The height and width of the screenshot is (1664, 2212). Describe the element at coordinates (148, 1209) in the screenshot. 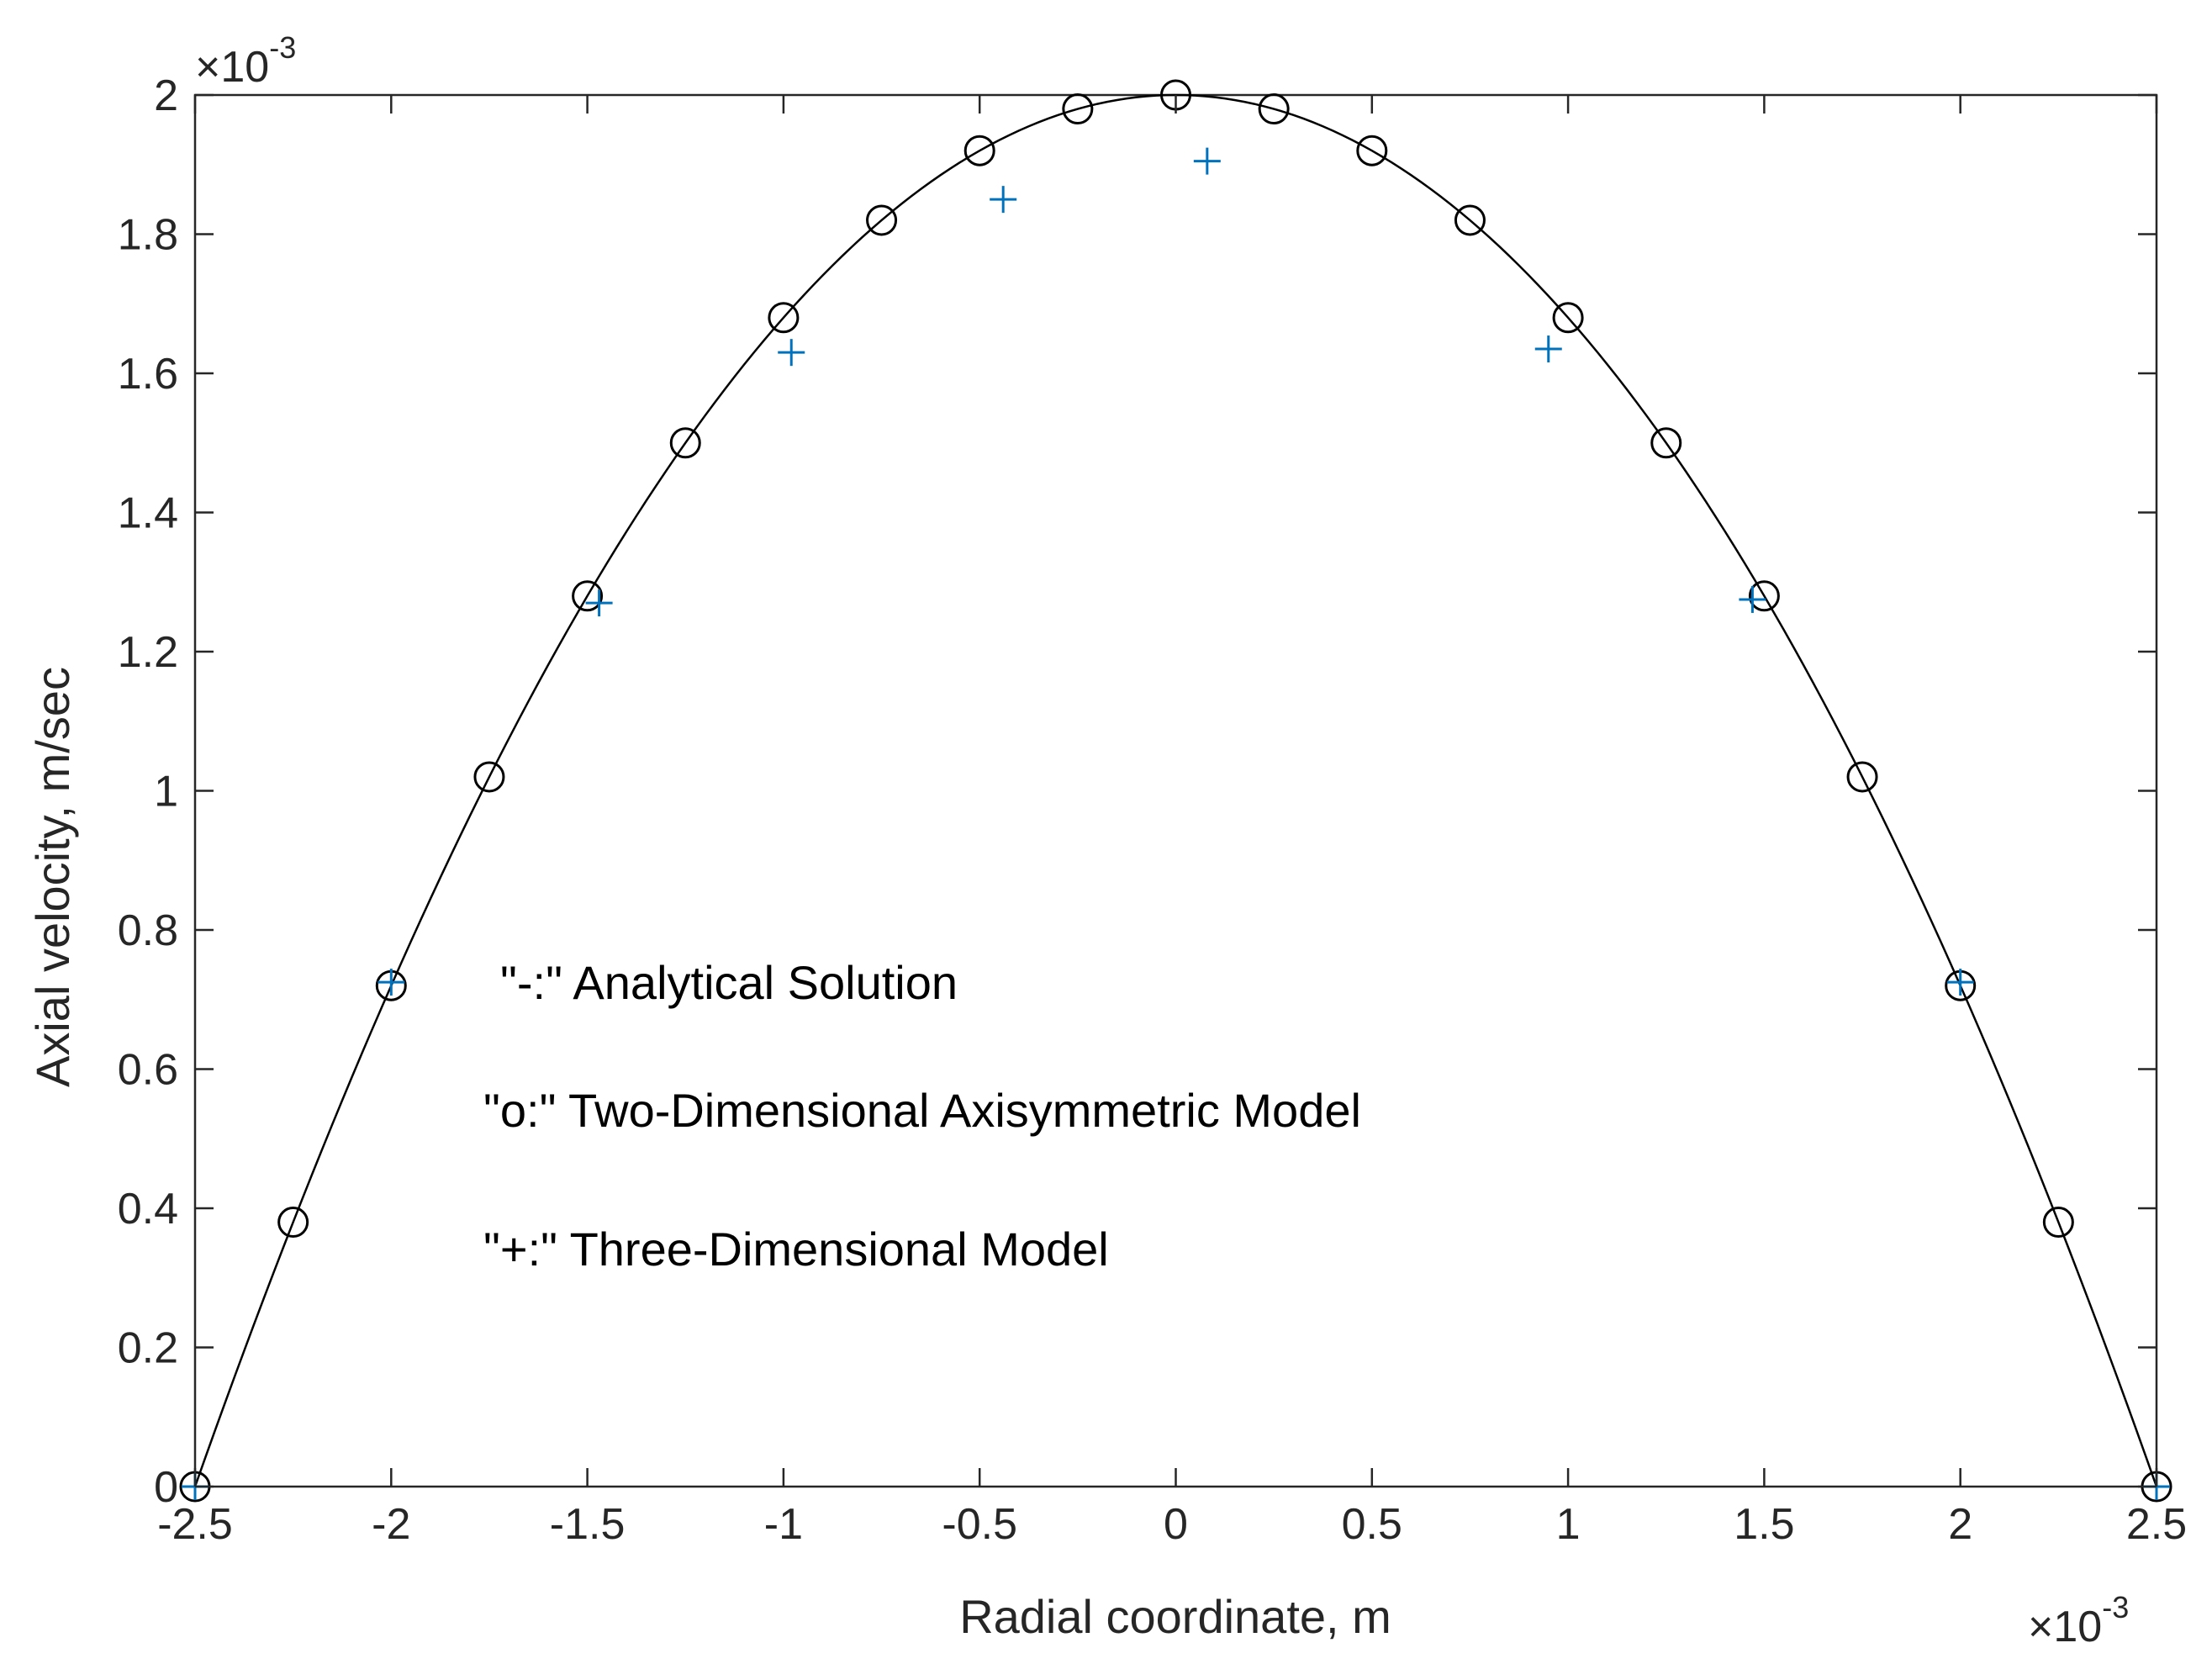

I see `y-tick-label: 0.4` at that location.